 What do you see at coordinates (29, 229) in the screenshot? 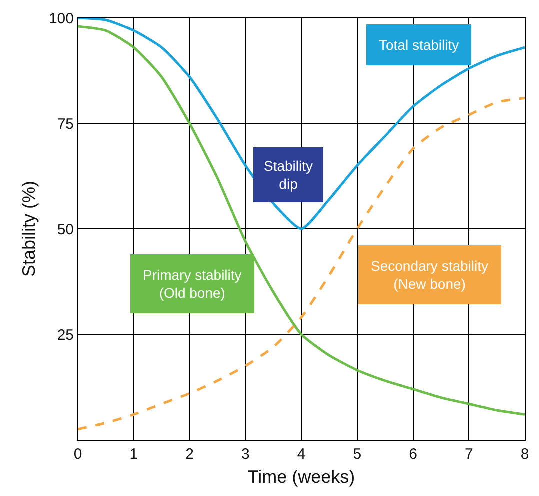
I see `y-axis-title: Stability (%)` at bounding box center [29, 229].